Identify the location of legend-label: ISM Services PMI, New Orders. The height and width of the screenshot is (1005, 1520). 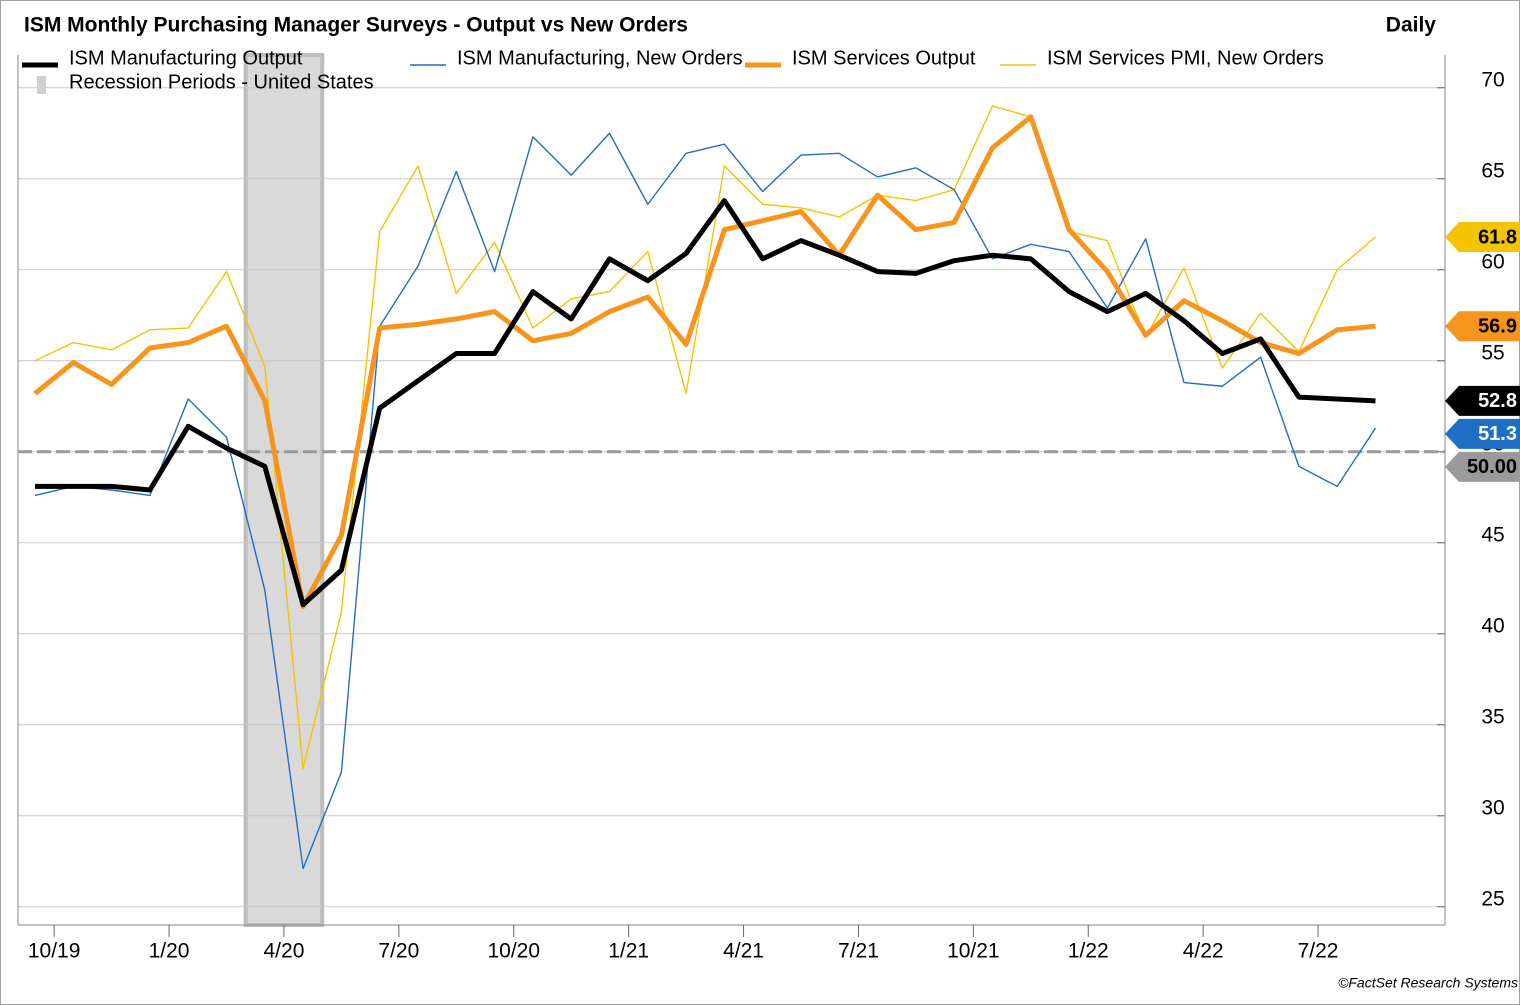
(1185, 58).